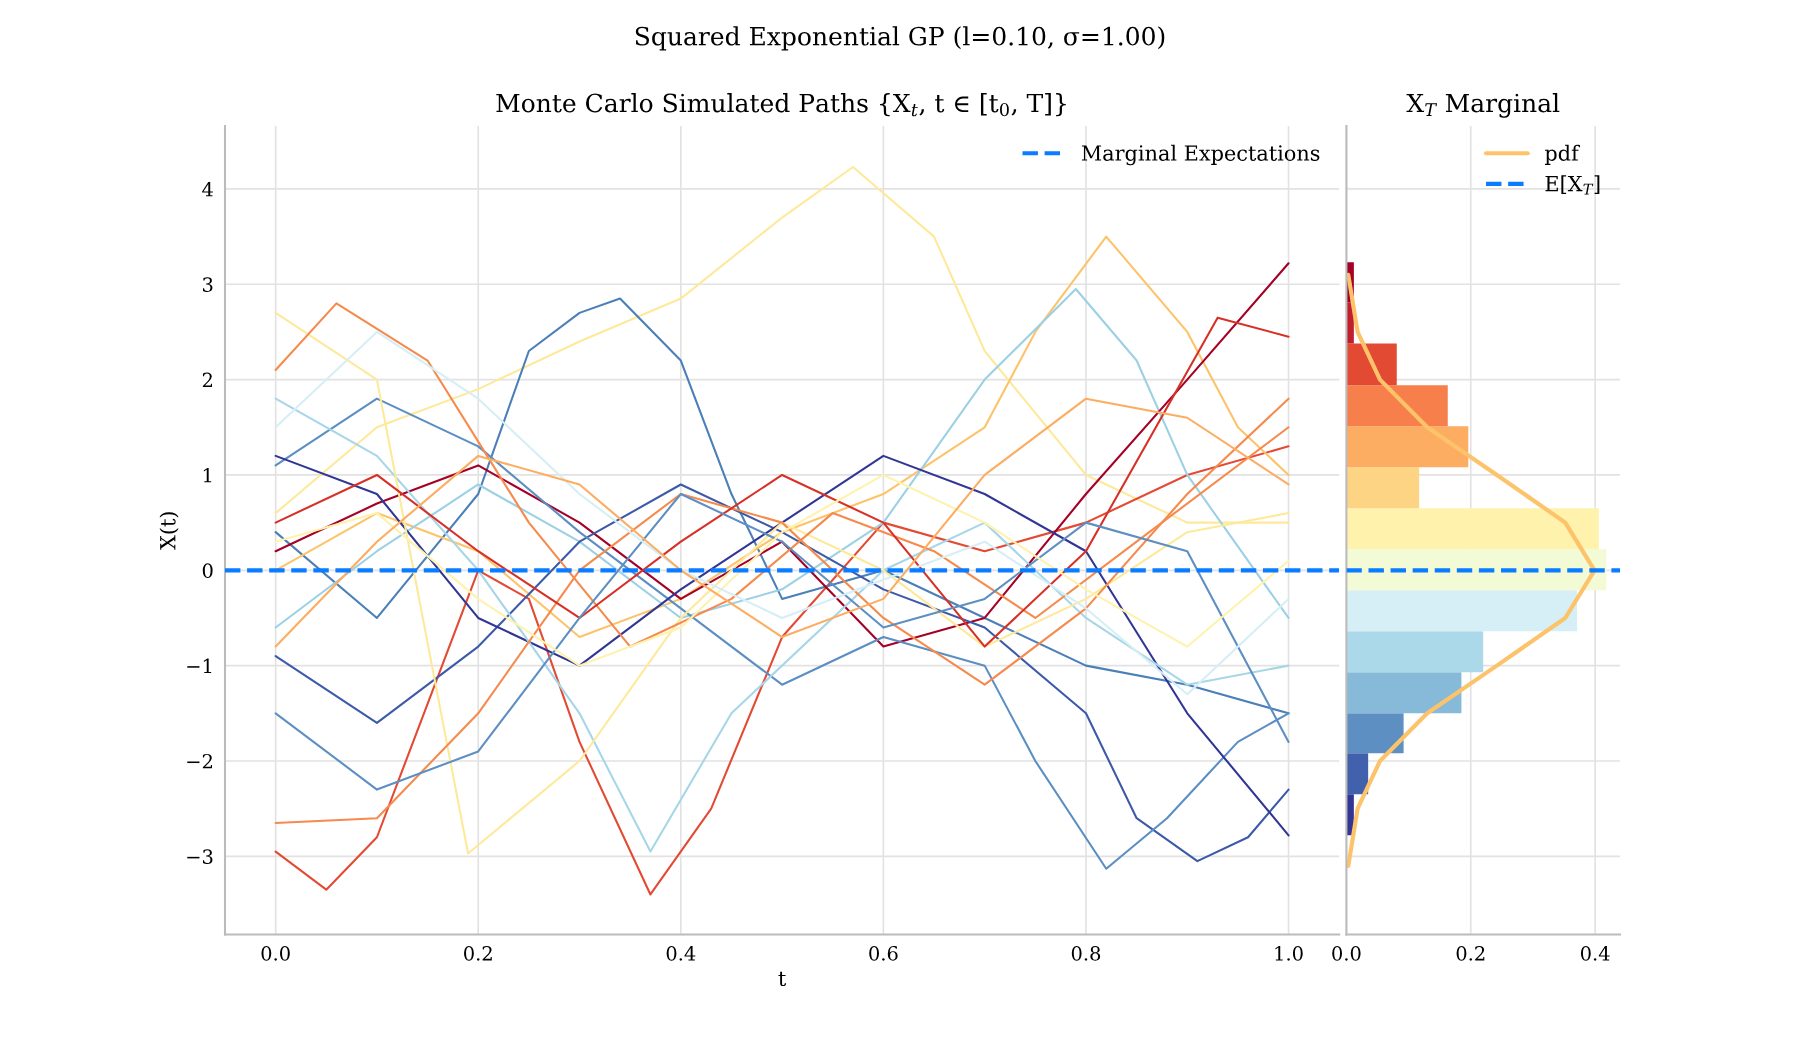 The width and height of the screenshot is (1800, 1050). What do you see at coordinates (207, 189) in the screenshot?
I see `y-tick-label: 4` at bounding box center [207, 189].